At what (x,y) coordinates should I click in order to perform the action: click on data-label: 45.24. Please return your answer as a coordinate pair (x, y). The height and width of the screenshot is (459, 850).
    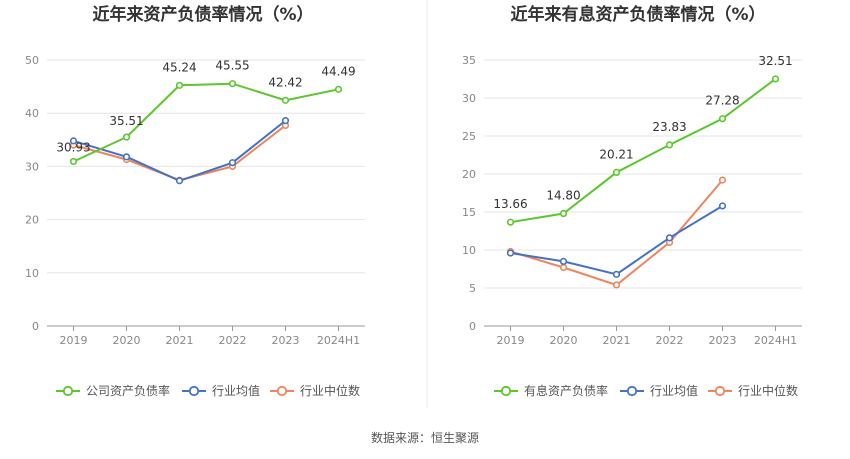
    Looking at the image, I should click on (179, 67).